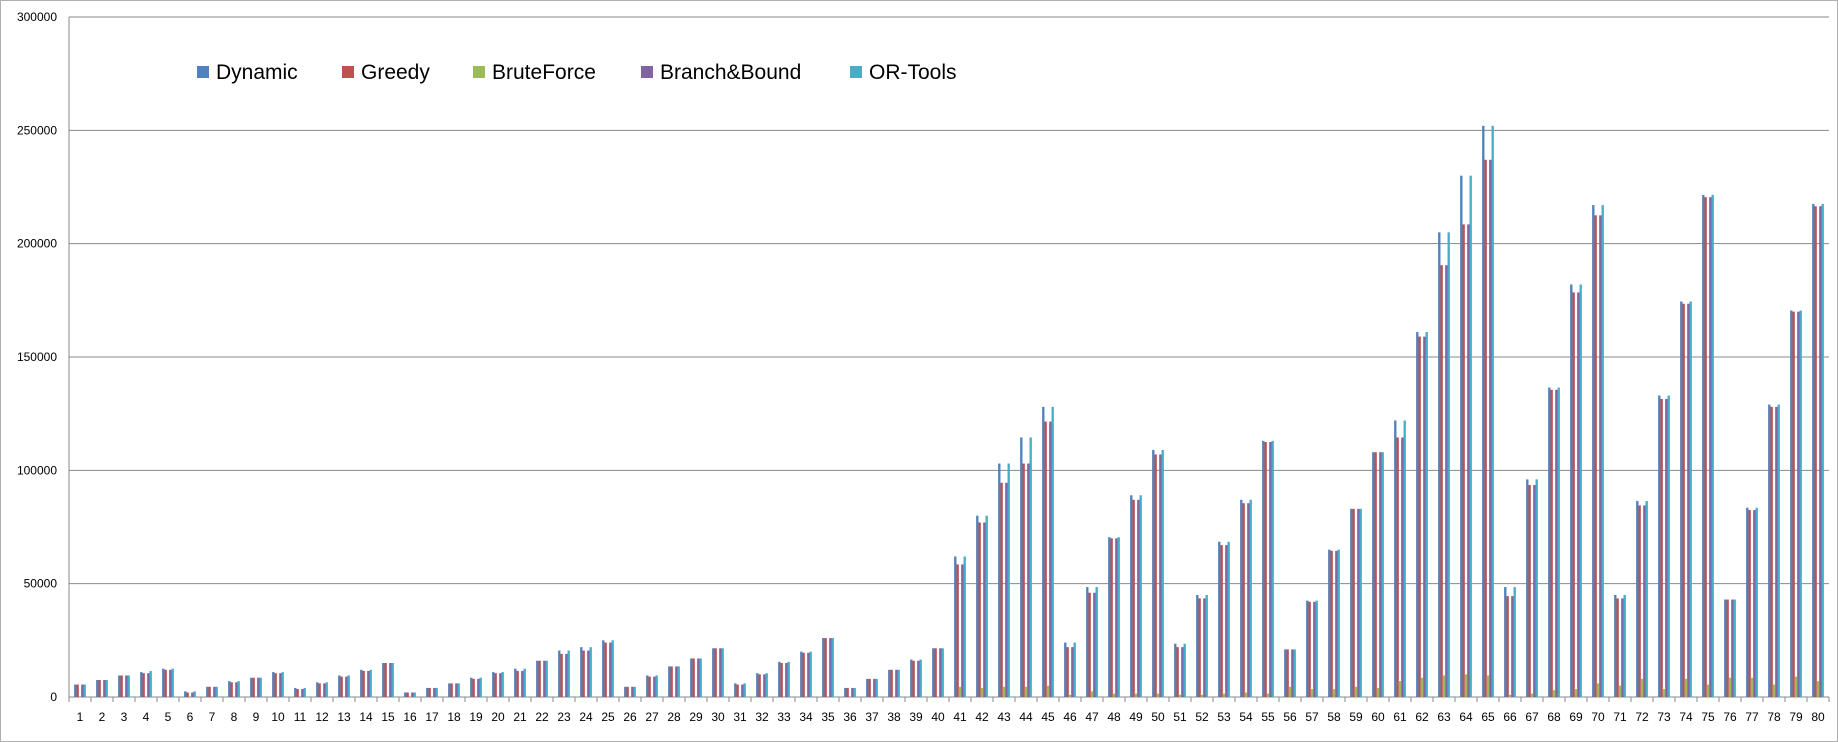  Describe the element at coordinates (1224, 717) in the screenshot. I see `x-tick-label: 53` at that location.